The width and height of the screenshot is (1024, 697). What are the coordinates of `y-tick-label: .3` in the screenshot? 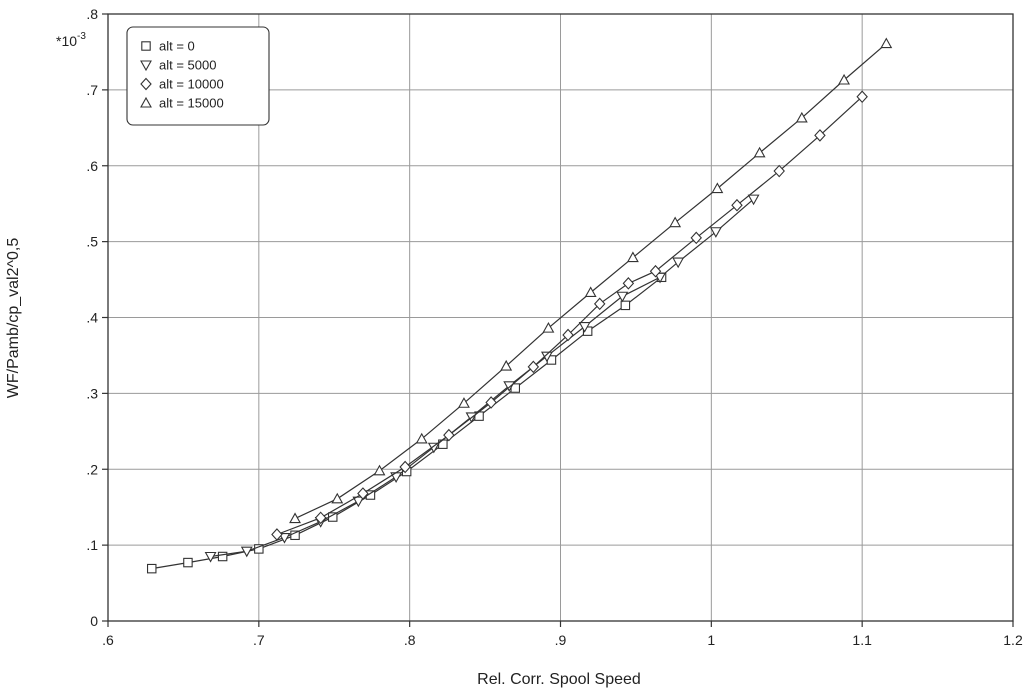 It's located at (92, 393).